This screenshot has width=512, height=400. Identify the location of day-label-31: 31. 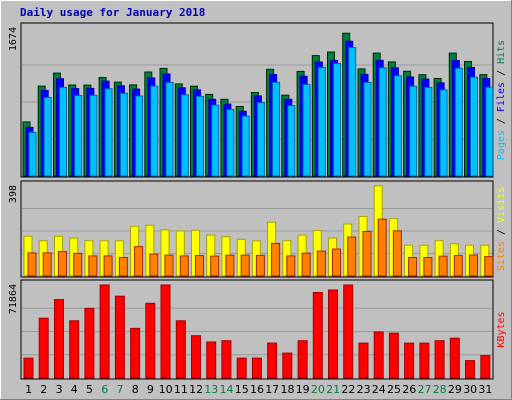
(485, 389).